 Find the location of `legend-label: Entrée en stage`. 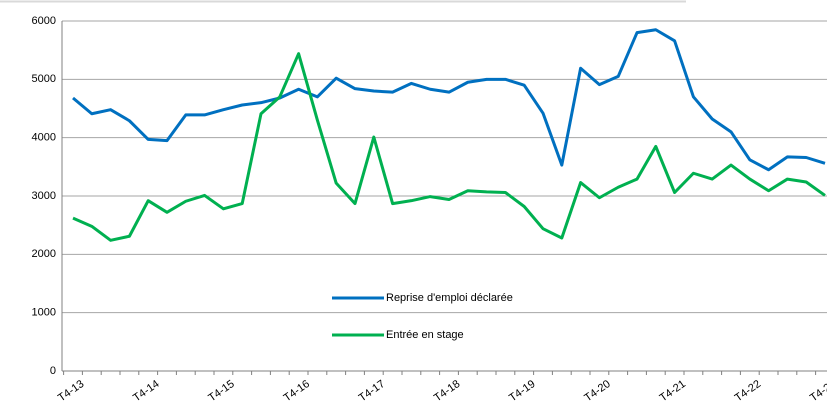

legend-label: Entrée en stage is located at coordinates (425, 335).